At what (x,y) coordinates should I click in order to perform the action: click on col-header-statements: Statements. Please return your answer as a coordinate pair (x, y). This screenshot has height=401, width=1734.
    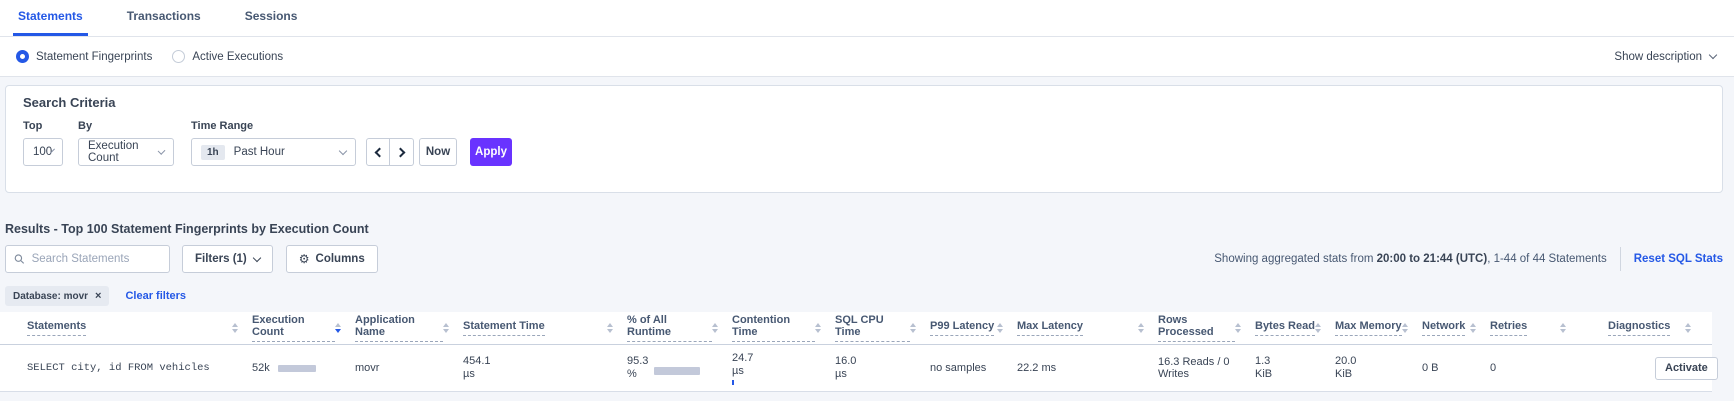
    Looking at the image, I should click on (139, 328).